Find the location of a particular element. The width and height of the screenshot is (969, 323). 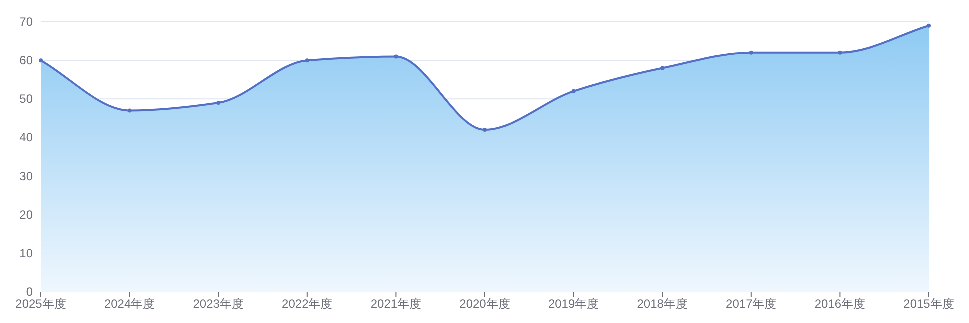

y-tick-label: 60 is located at coordinates (27, 61).